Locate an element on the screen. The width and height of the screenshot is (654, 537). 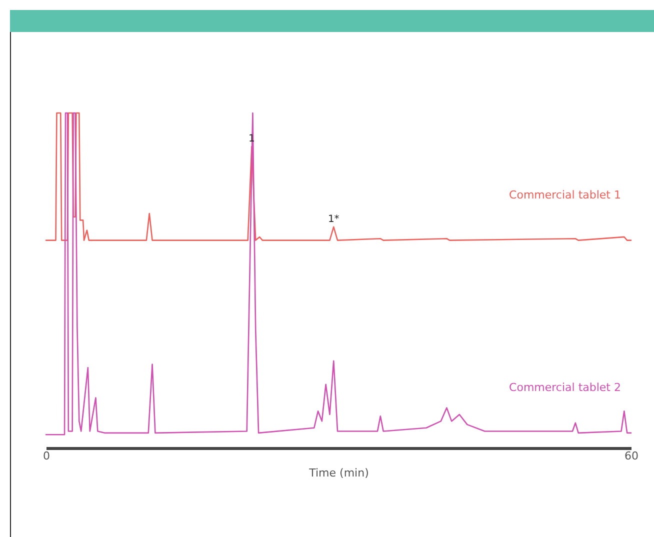
annotation: 1* is located at coordinates (334, 219).